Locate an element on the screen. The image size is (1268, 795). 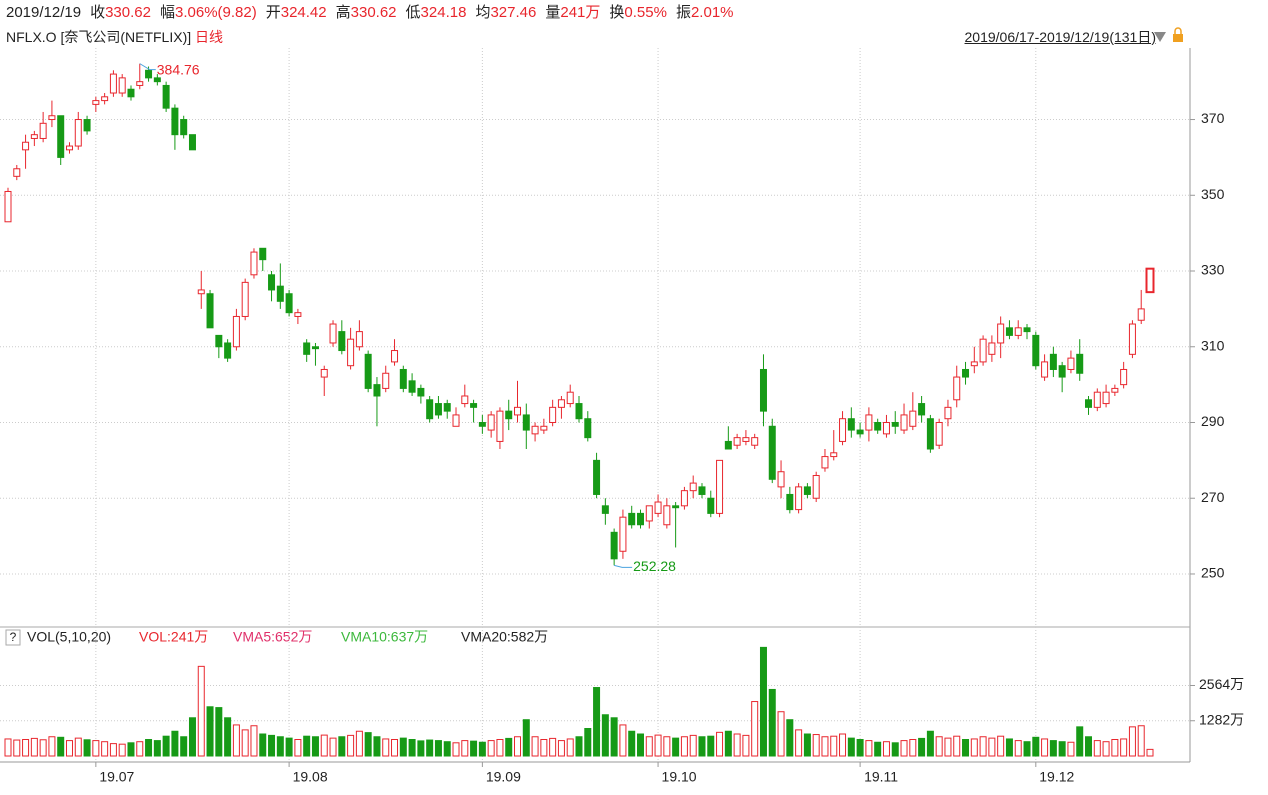
y-tick-label: 250 is located at coordinates (1213, 573).